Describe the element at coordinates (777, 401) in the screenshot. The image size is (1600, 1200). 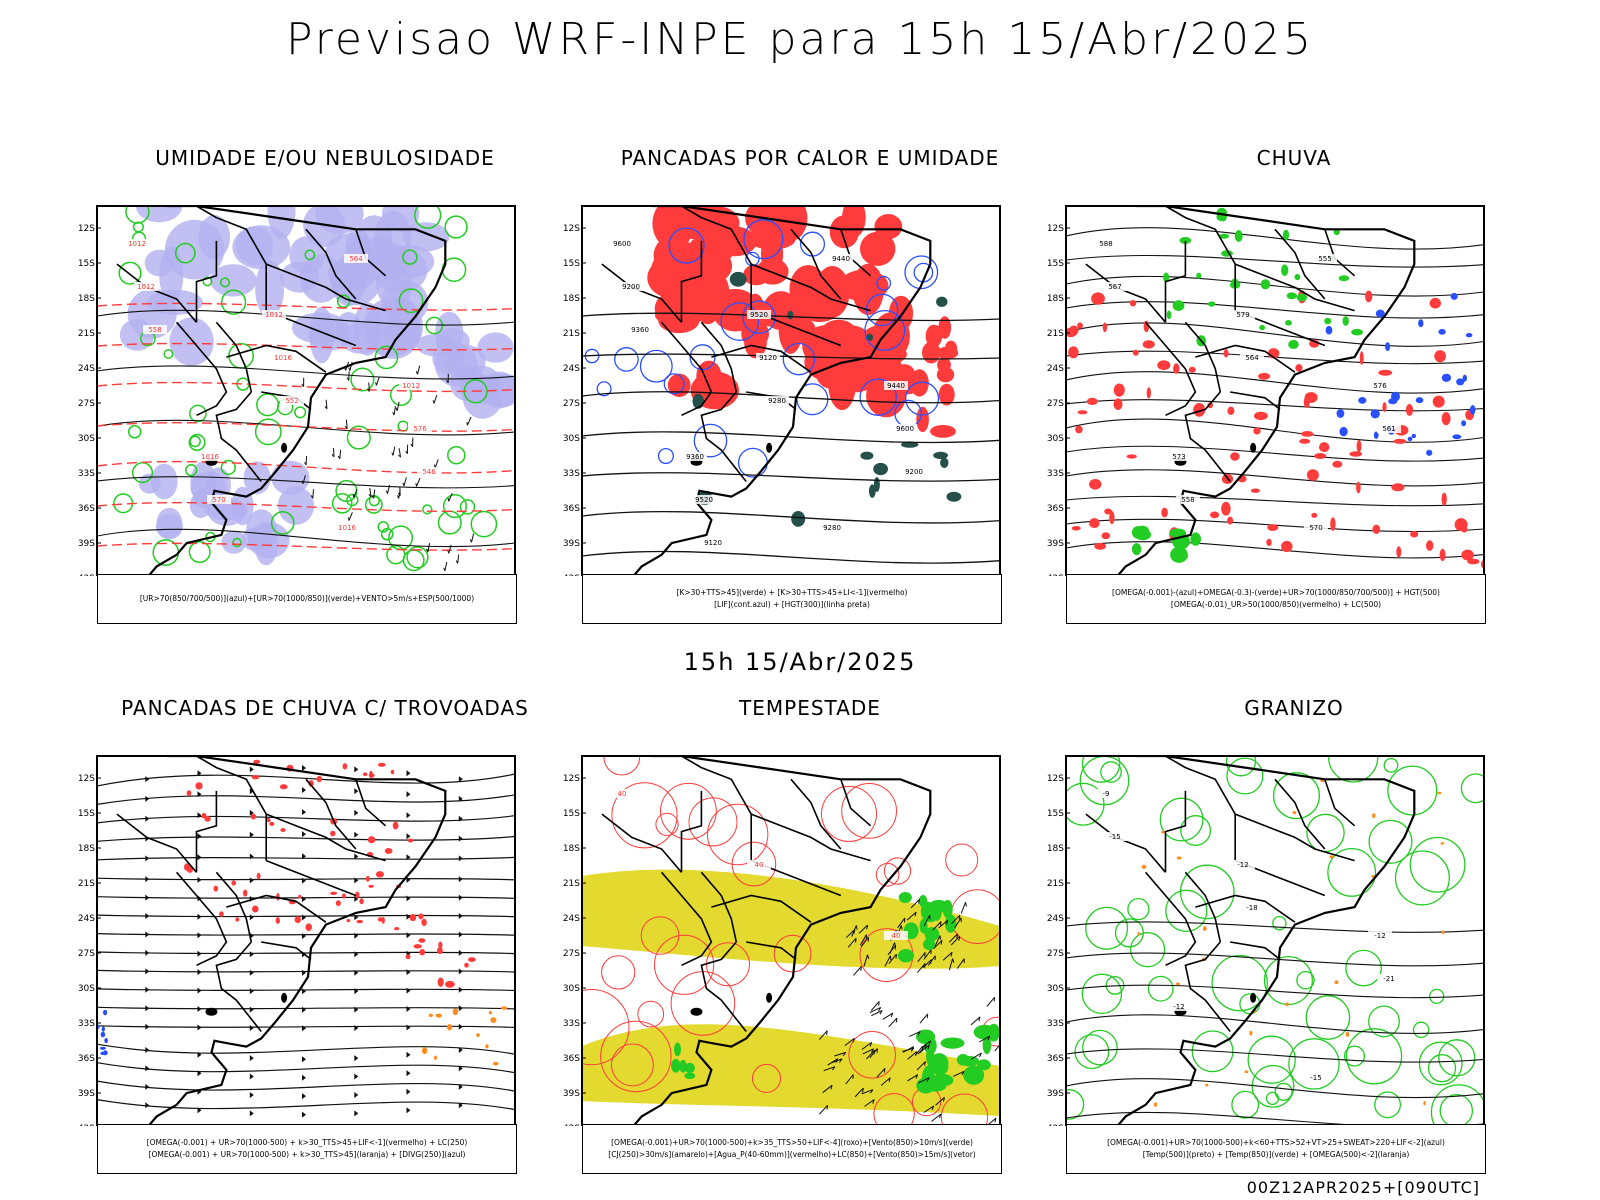
I see `contour-label: 9280` at that location.